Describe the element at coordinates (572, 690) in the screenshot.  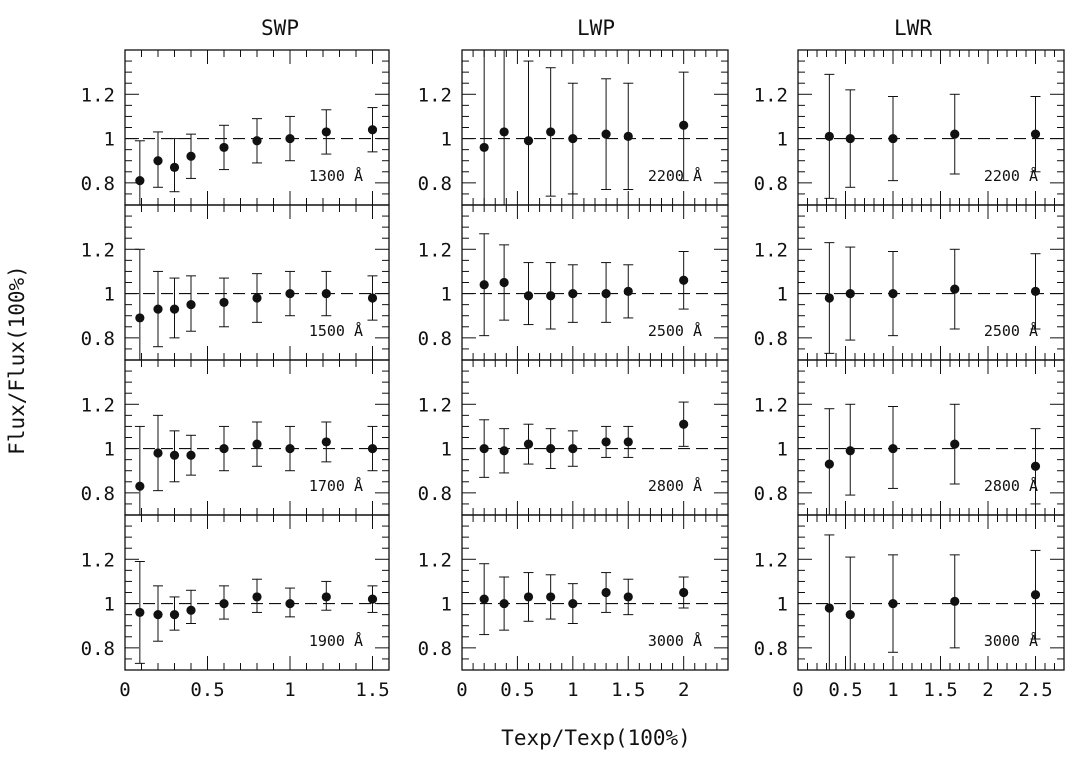
I see `x-tick-label: 1` at that location.